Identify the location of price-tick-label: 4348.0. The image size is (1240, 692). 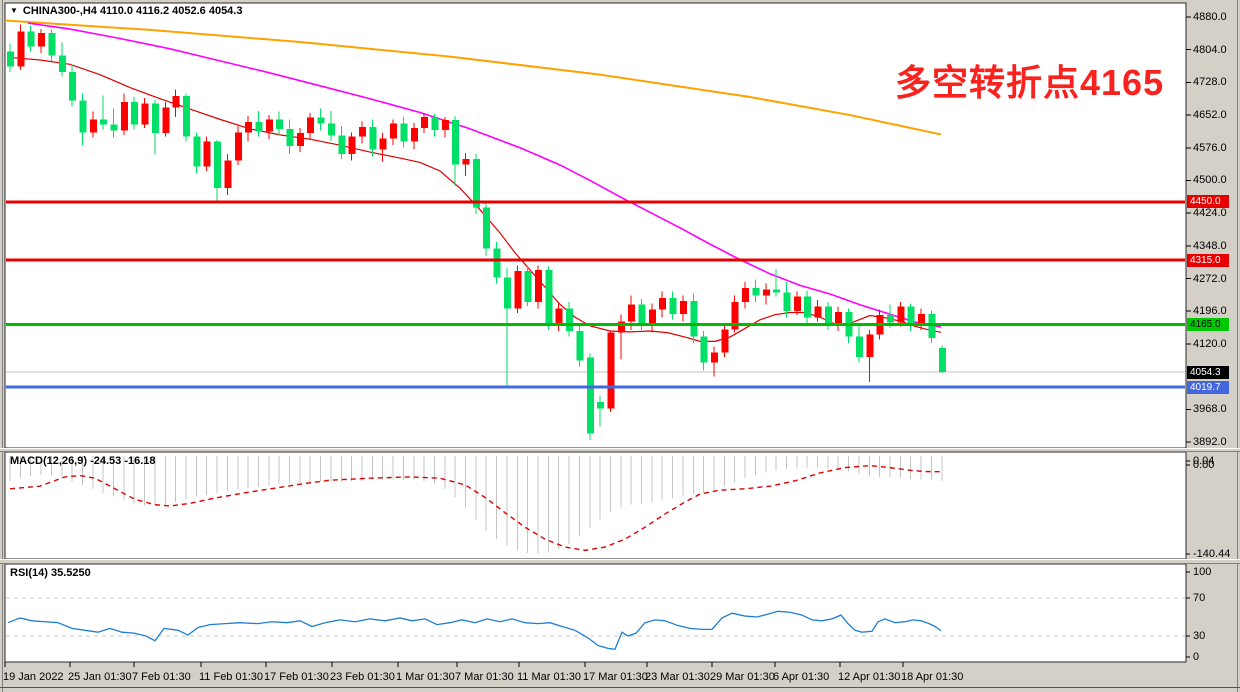
(1210, 245).